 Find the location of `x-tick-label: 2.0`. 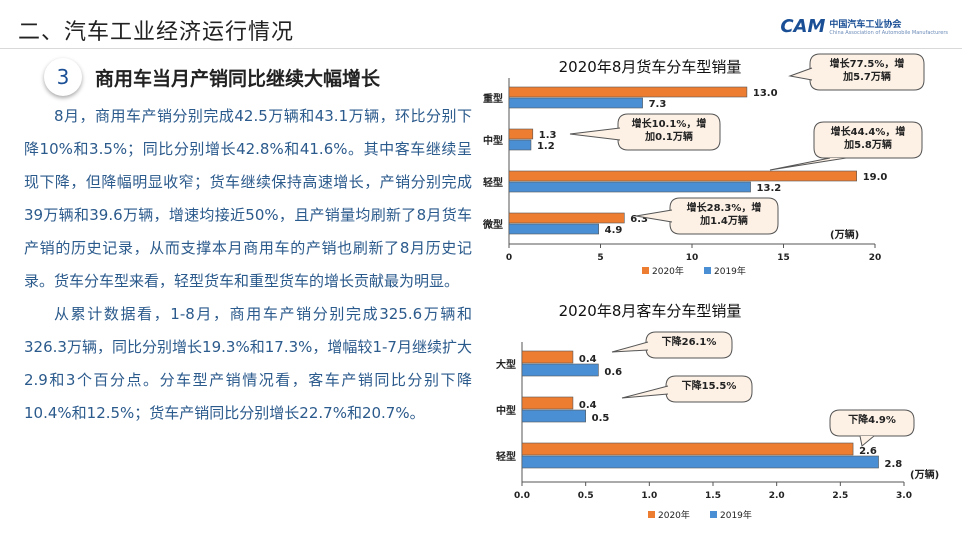

x-tick-label: 2.0 is located at coordinates (777, 496).